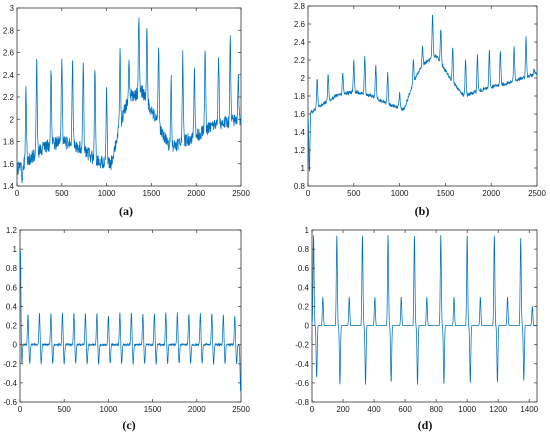 This screenshot has height=438, width=550. What do you see at coordinates (425, 425) in the screenshot?
I see `caption-d: (d)` at bounding box center [425, 425].